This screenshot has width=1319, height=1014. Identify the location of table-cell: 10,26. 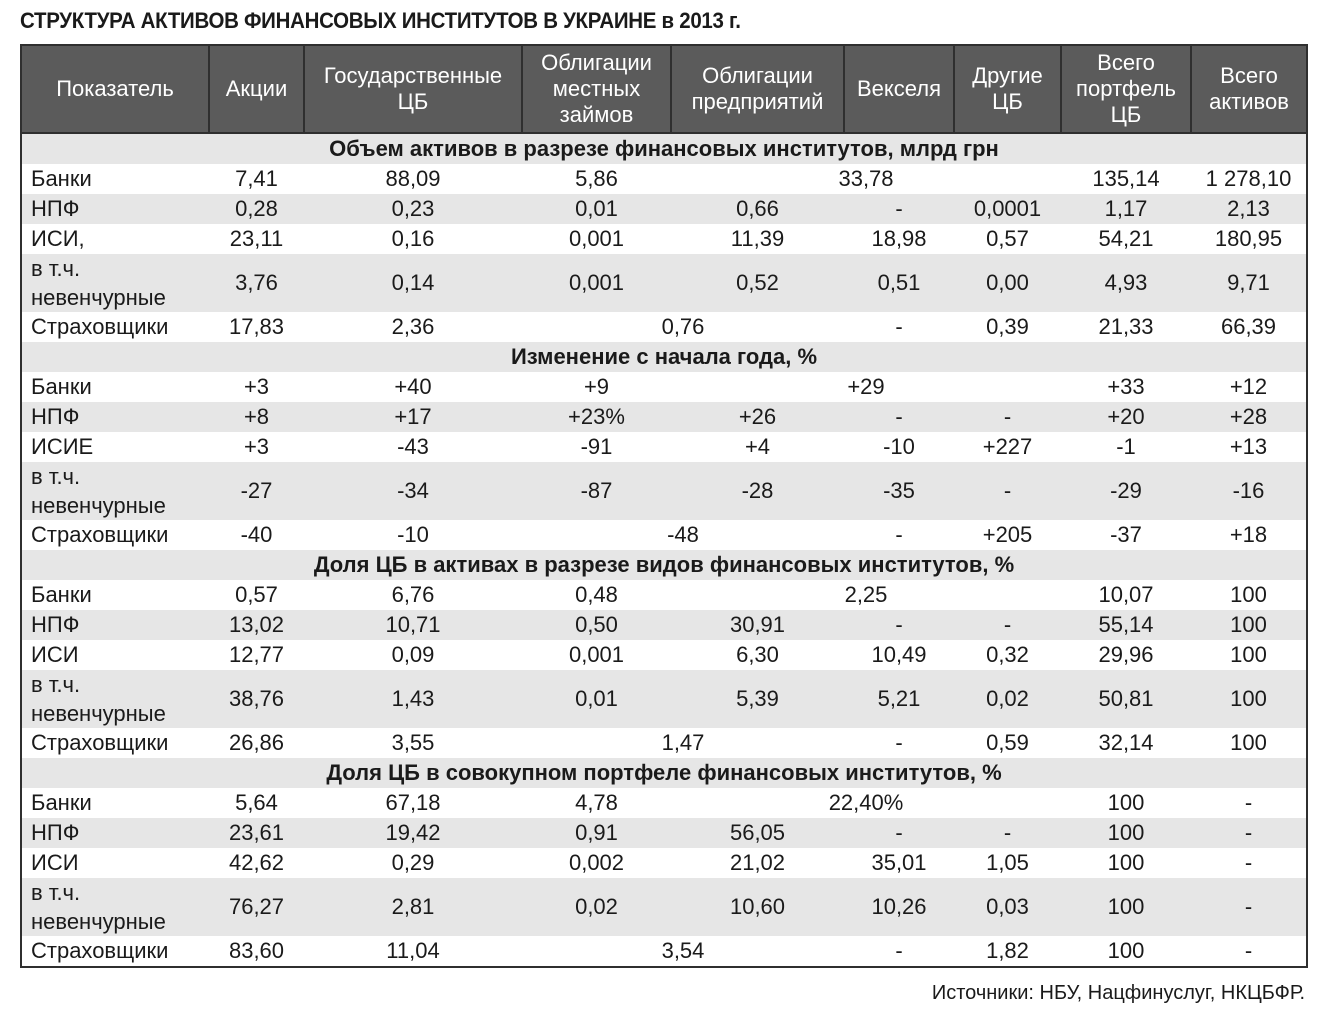
(899, 907).